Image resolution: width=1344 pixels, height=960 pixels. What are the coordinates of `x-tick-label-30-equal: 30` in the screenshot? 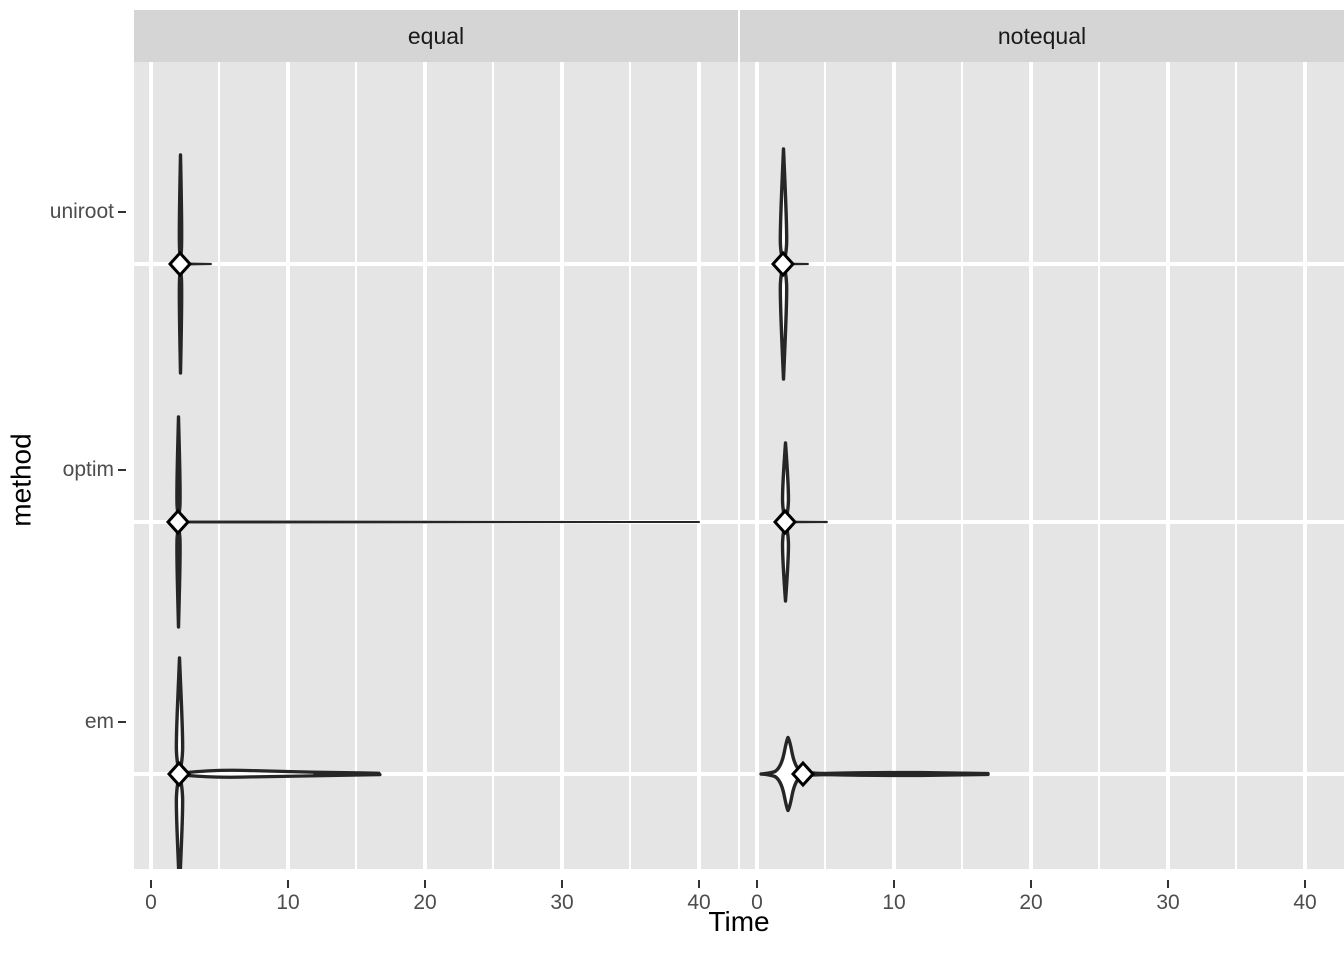 It's located at (562, 902).